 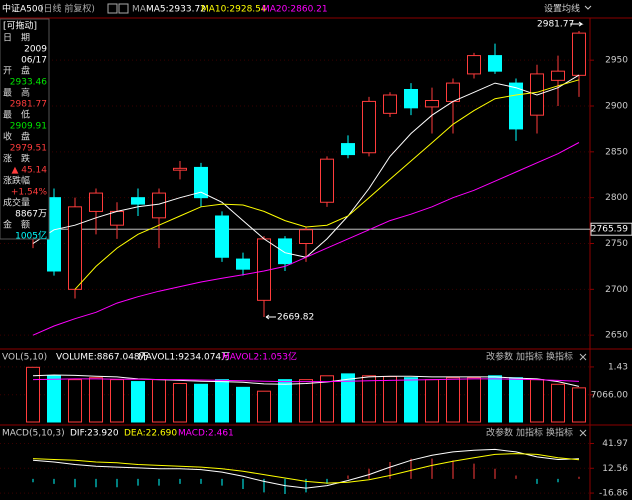 I want to click on y-tick-label: 2750, so click(x=616, y=244).